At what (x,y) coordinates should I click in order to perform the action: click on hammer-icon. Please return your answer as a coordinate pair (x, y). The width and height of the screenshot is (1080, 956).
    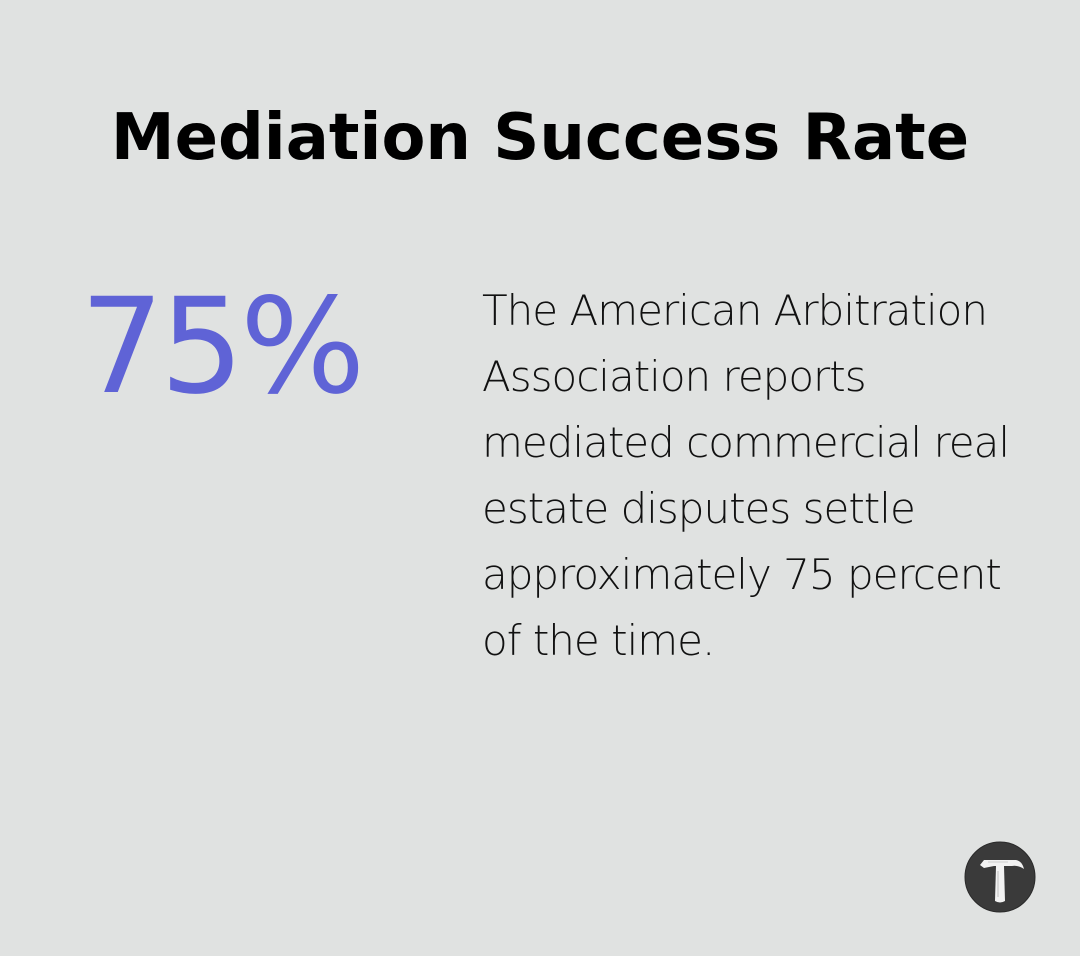
    Looking at the image, I should click on (1000, 877).